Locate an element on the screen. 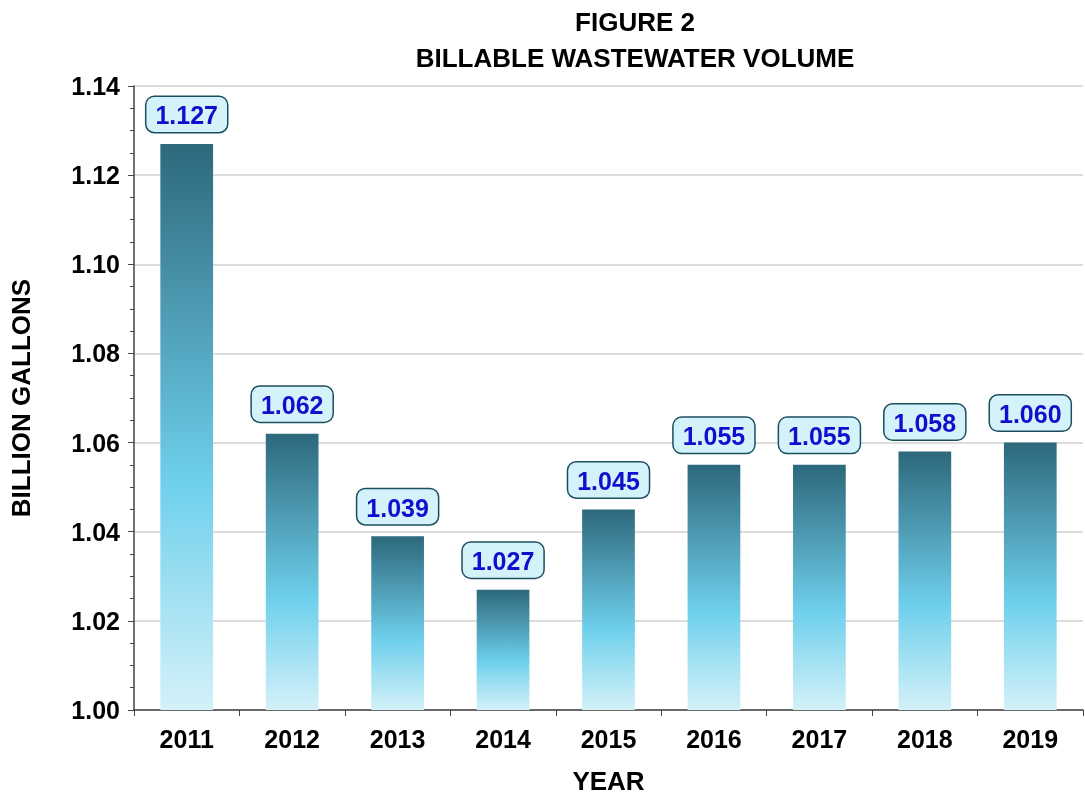 This screenshot has width=1085, height=800. data-label: 1.058 is located at coordinates (925, 422).